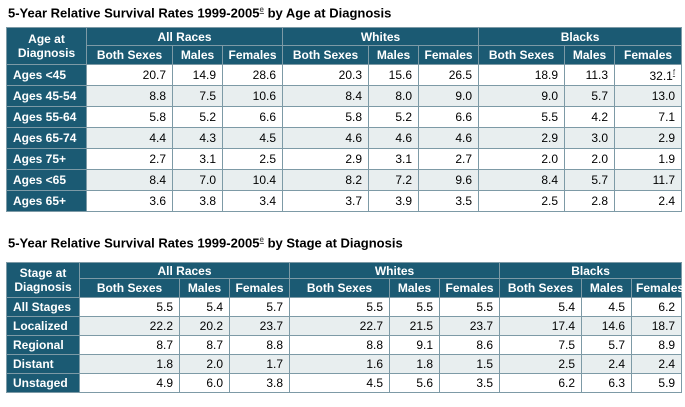 The height and width of the screenshot is (407, 685). What do you see at coordinates (129, 96) in the screenshot?
I see `table-cell: 8.8` at bounding box center [129, 96].